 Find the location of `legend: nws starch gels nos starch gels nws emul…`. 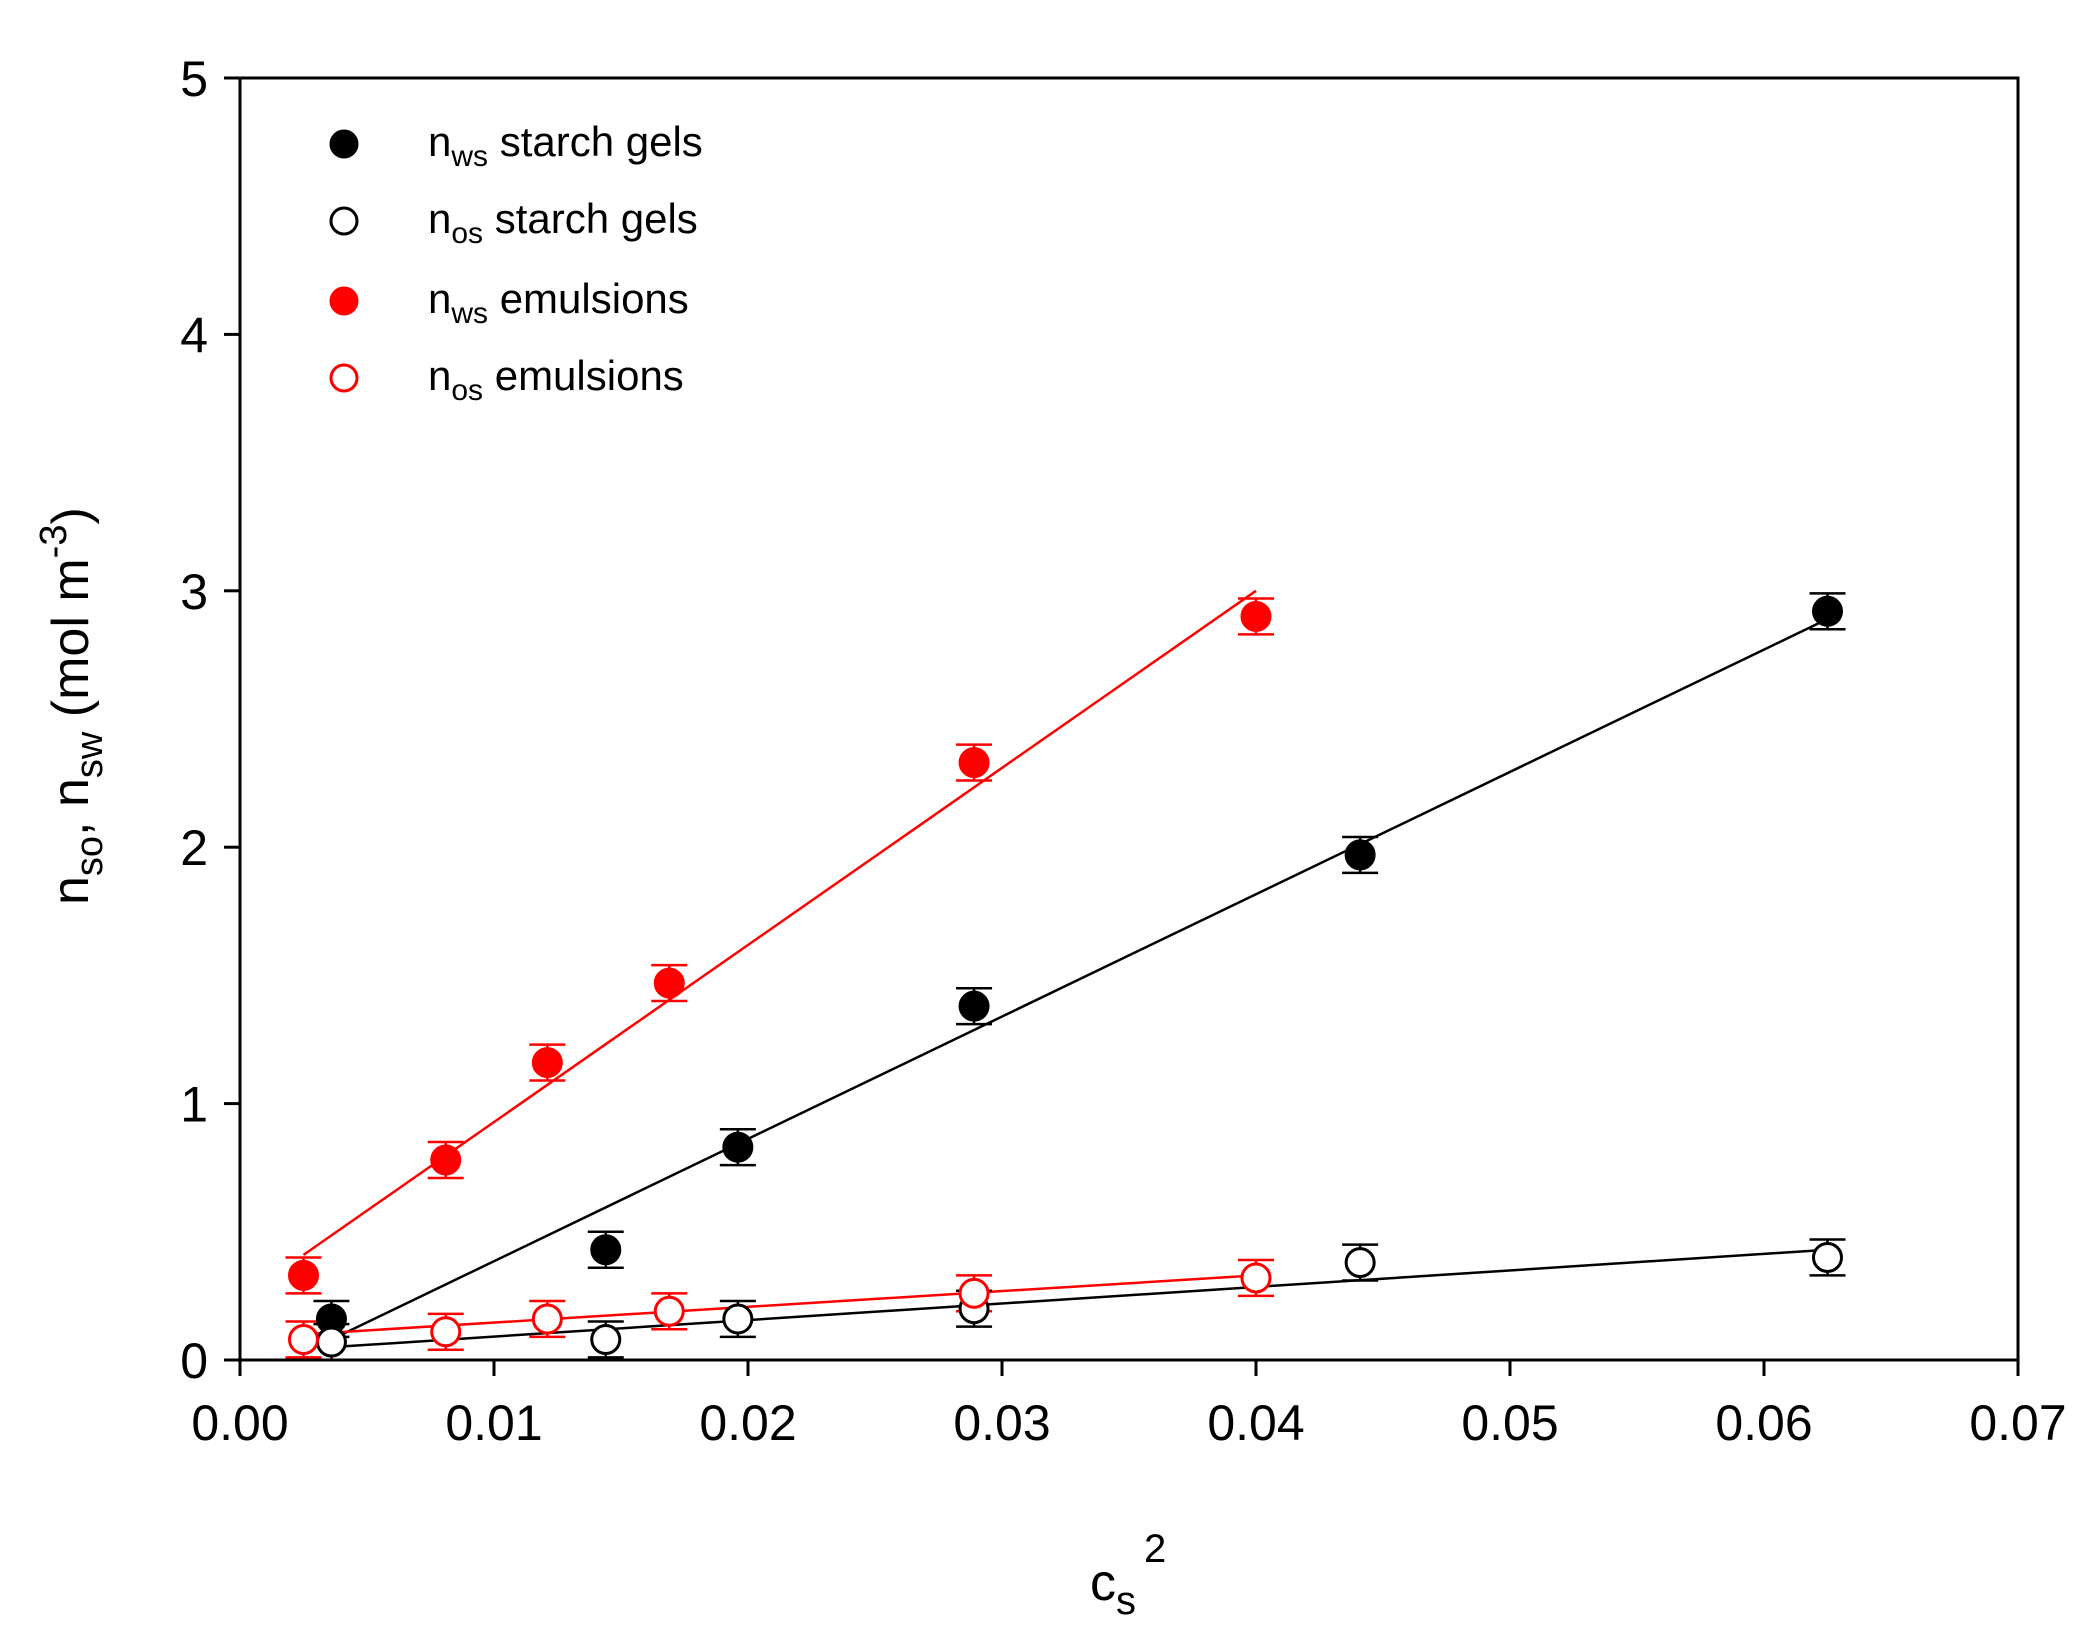

legend: nws starch gels nos starch gels nws emul… is located at coordinates (516, 262).